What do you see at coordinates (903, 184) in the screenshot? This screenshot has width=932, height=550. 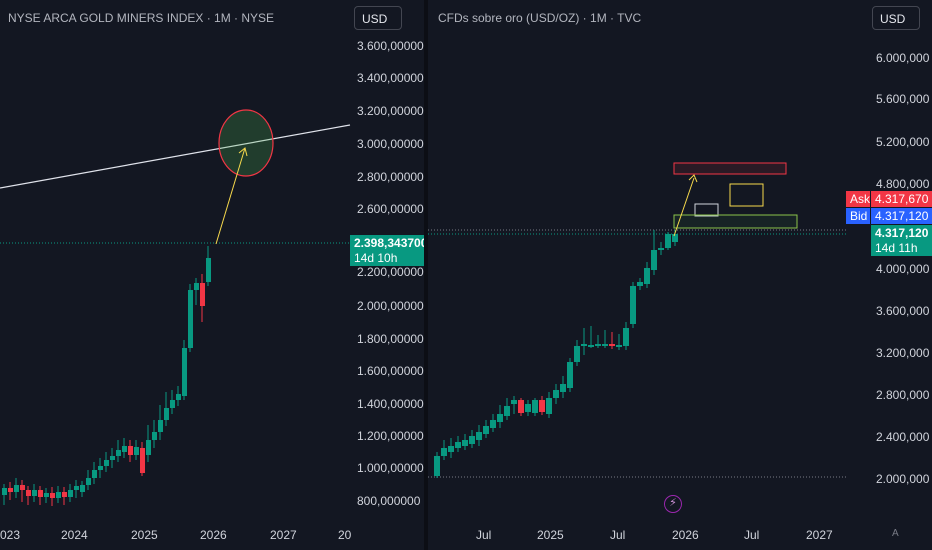 I see `right-price-tick: 4.800,000` at bounding box center [903, 184].